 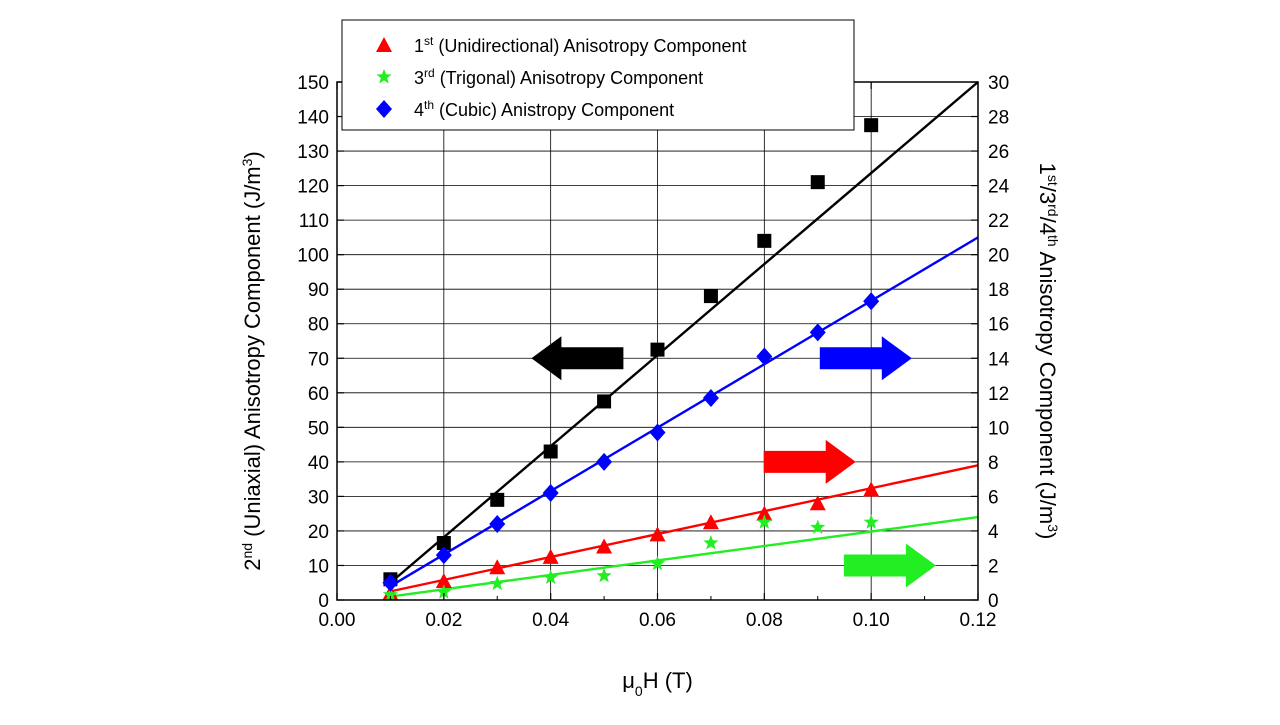 I want to click on y-right-tick-label: 8, so click(x=993, y=463).